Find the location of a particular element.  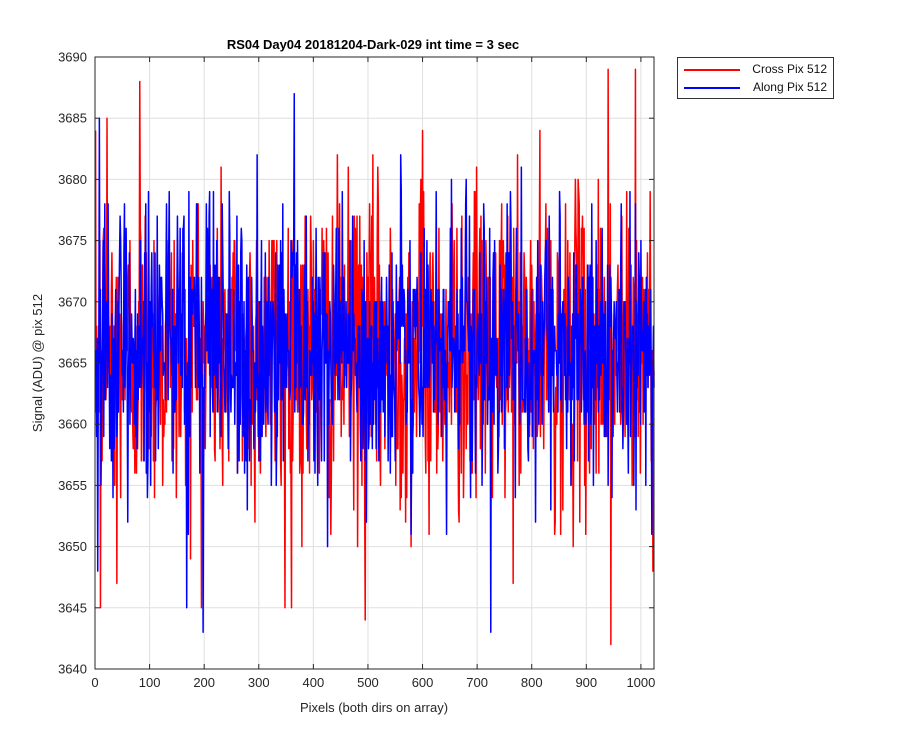

x-tick-label: 800 is located at coordinates (532, 682).